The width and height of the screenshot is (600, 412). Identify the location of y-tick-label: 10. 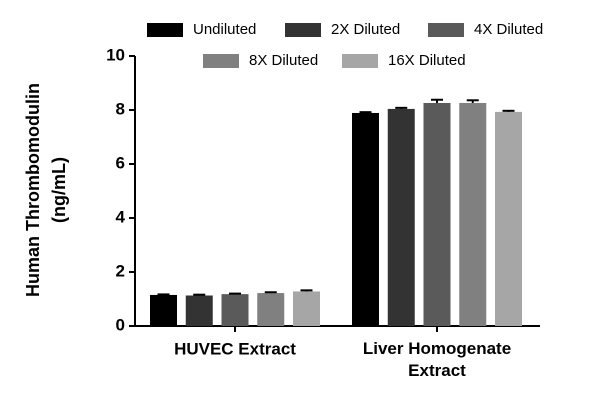
(115, 54).